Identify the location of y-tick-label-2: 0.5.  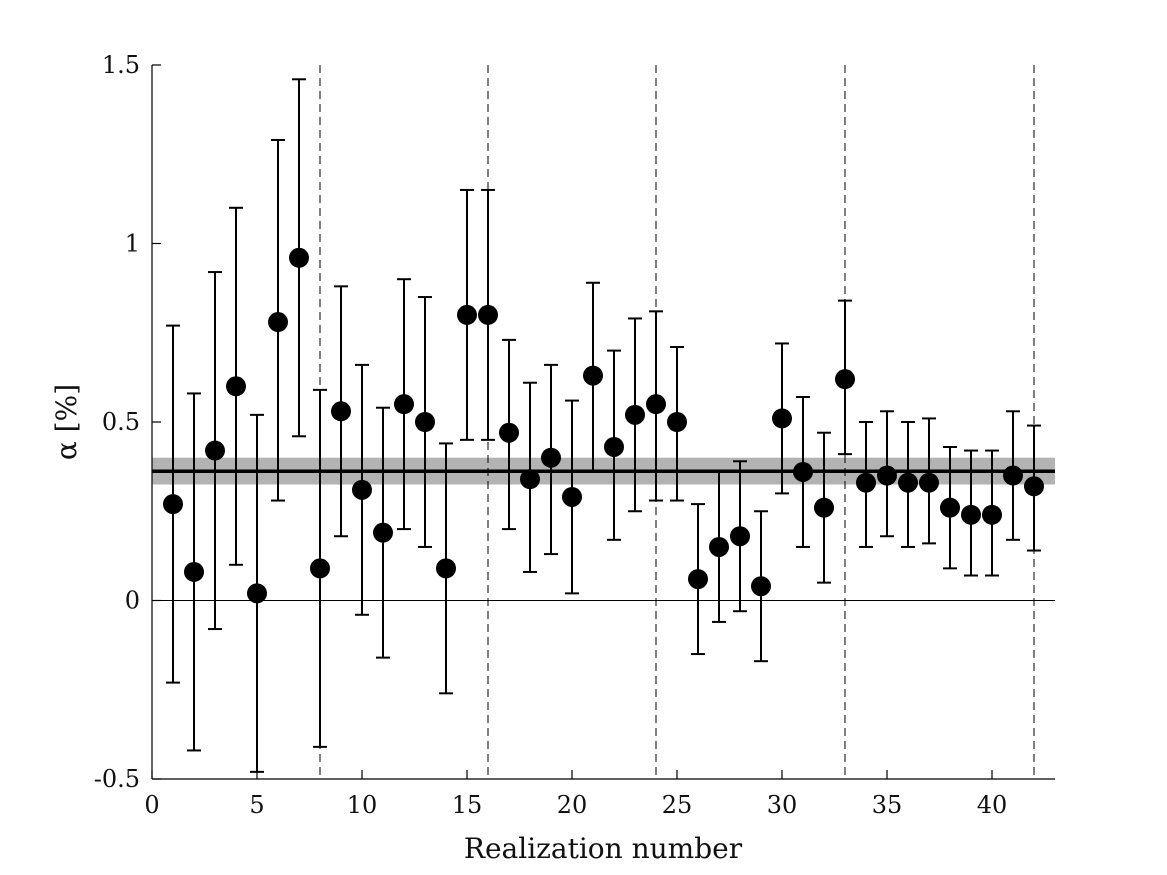
(121, 422).